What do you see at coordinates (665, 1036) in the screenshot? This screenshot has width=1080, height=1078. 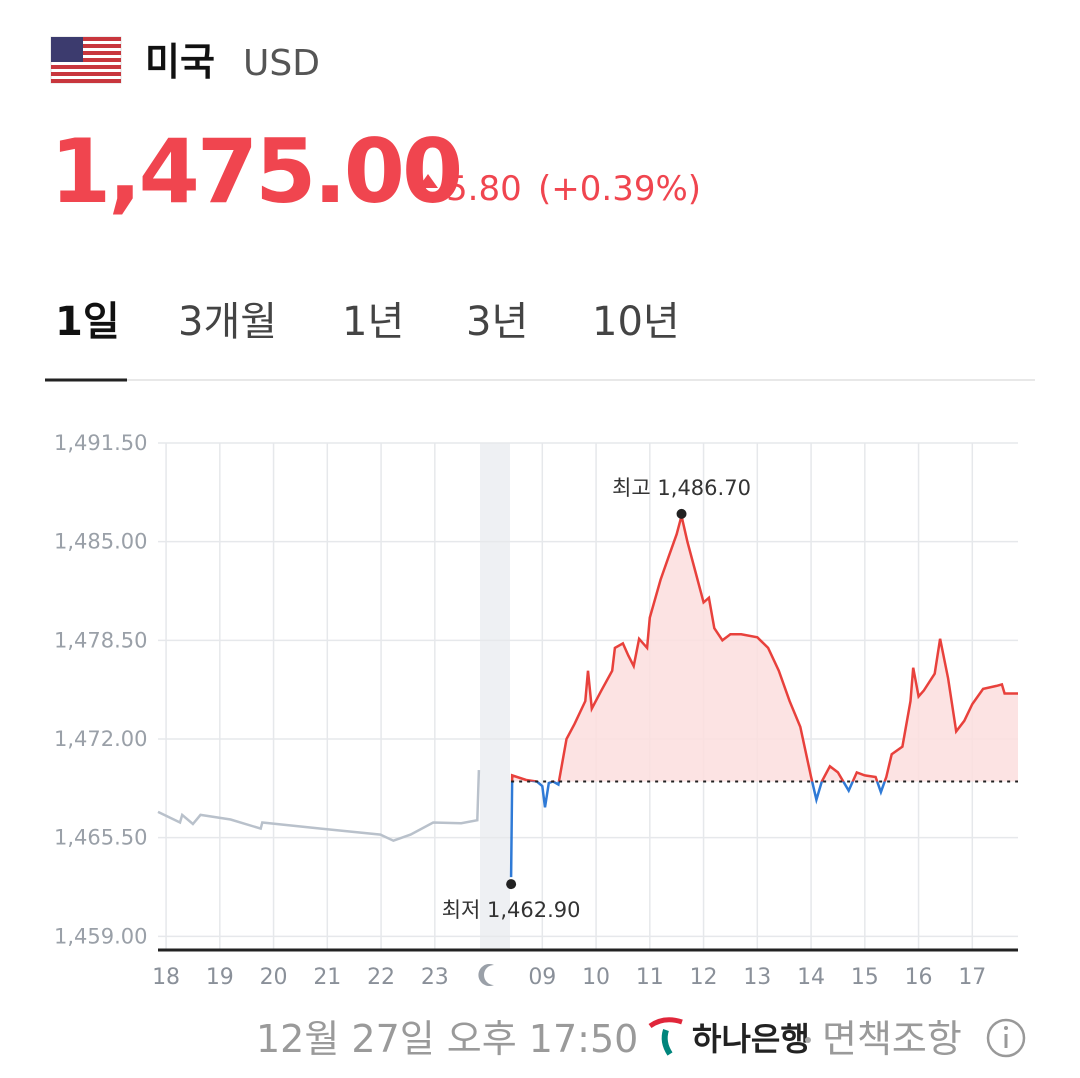 I see `bank-logo` at bounding box center [665, 1036].